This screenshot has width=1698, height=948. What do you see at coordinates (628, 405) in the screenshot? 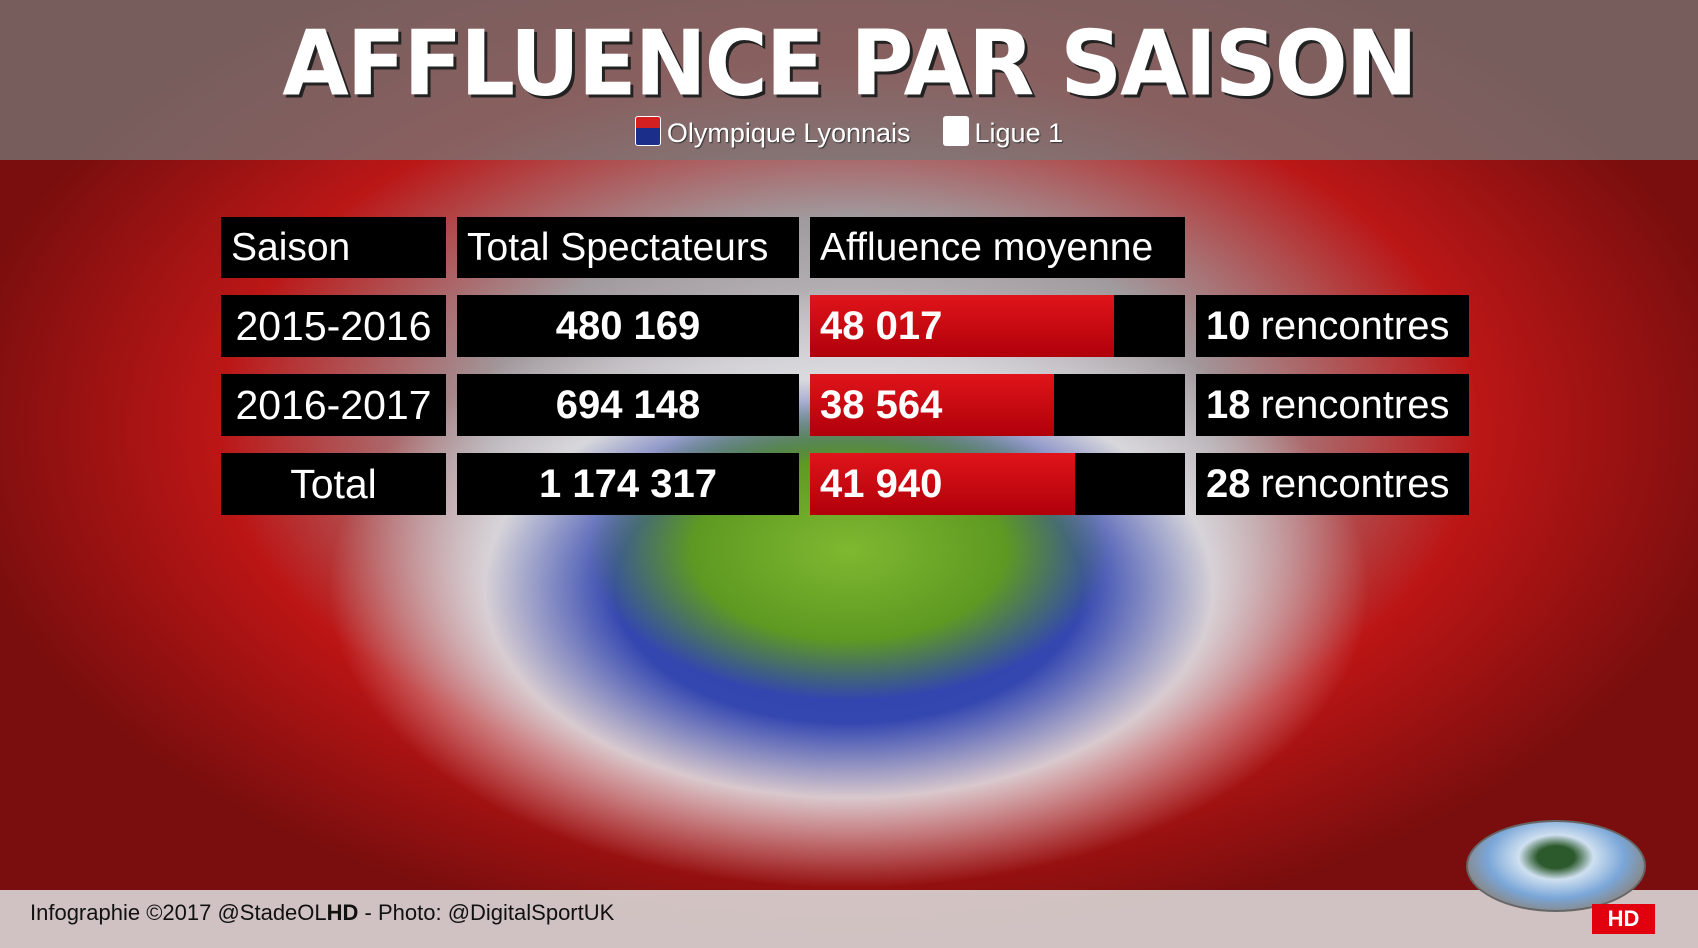
I see `total-cell: 694 148` at bounding box center [628, 405].